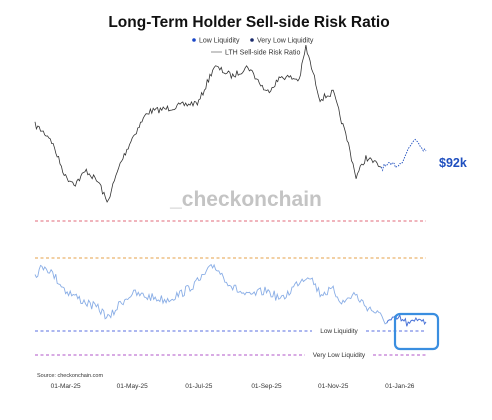 This screenshot has height=420, width=492. Describe the element at coordinates (266, 386) in the screenshot. I see `x-tick-label: 01-Sep-25` at that location.